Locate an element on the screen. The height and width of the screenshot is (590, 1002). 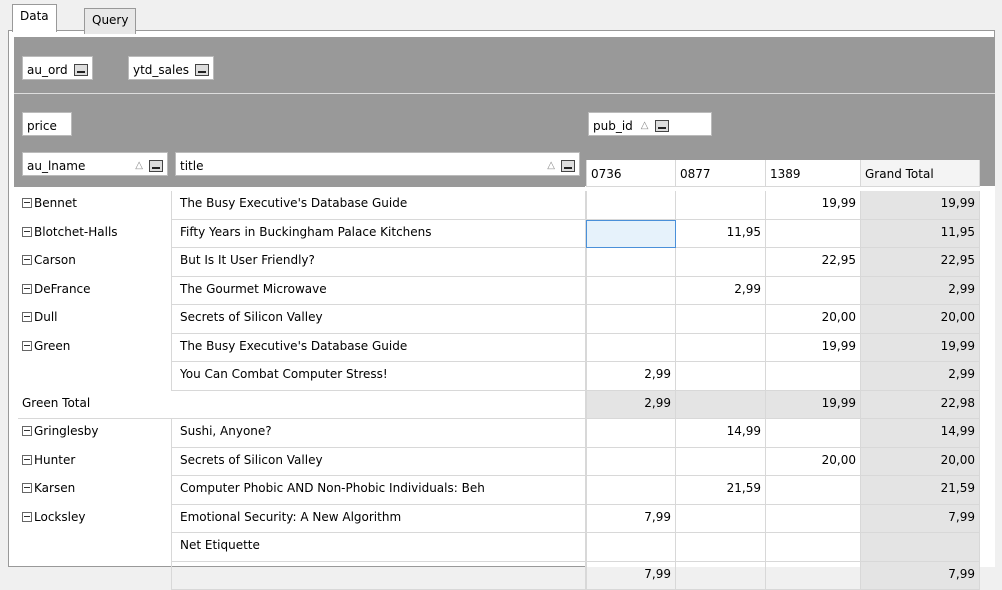
row-title: But Is It User Friendly? is located at coordinates (379, 262).